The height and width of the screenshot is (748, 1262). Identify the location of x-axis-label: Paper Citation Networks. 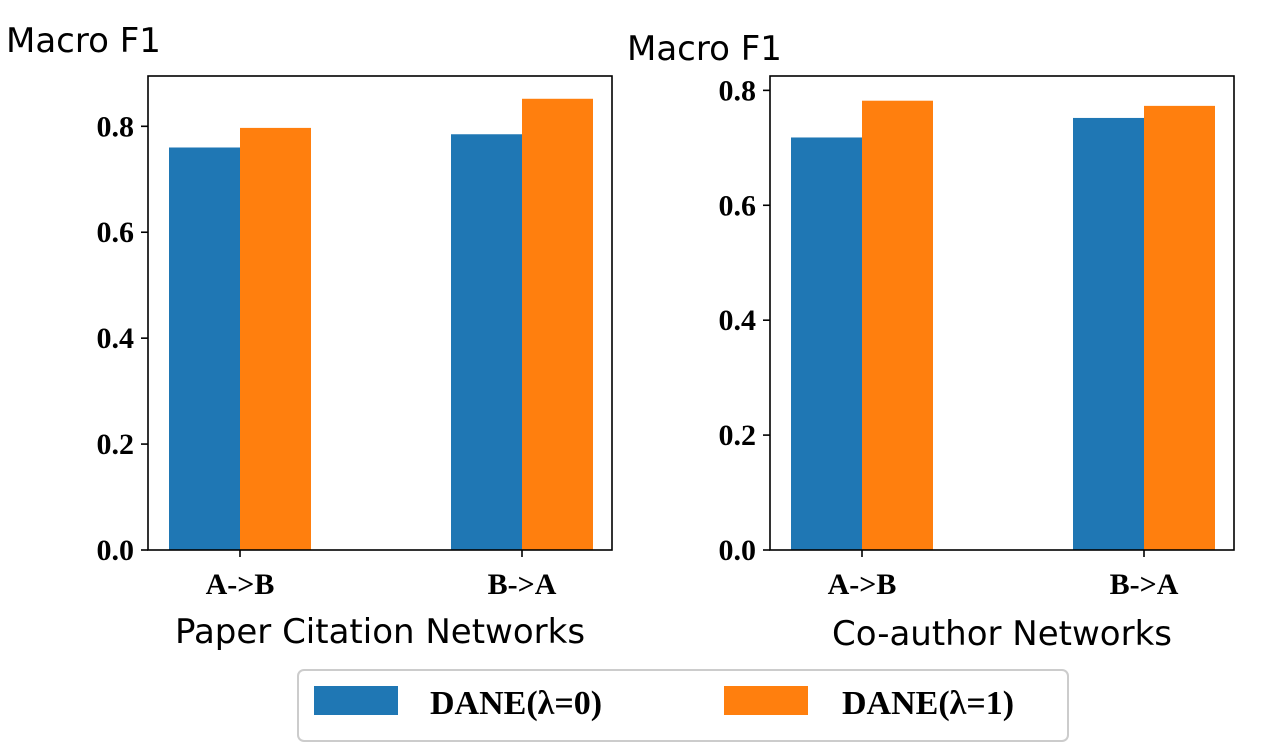
(380, 632).